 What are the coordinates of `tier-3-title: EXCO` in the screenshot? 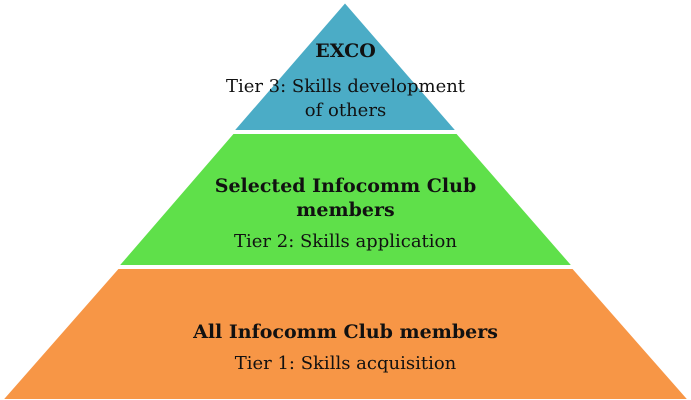 It's located at (345, 51).